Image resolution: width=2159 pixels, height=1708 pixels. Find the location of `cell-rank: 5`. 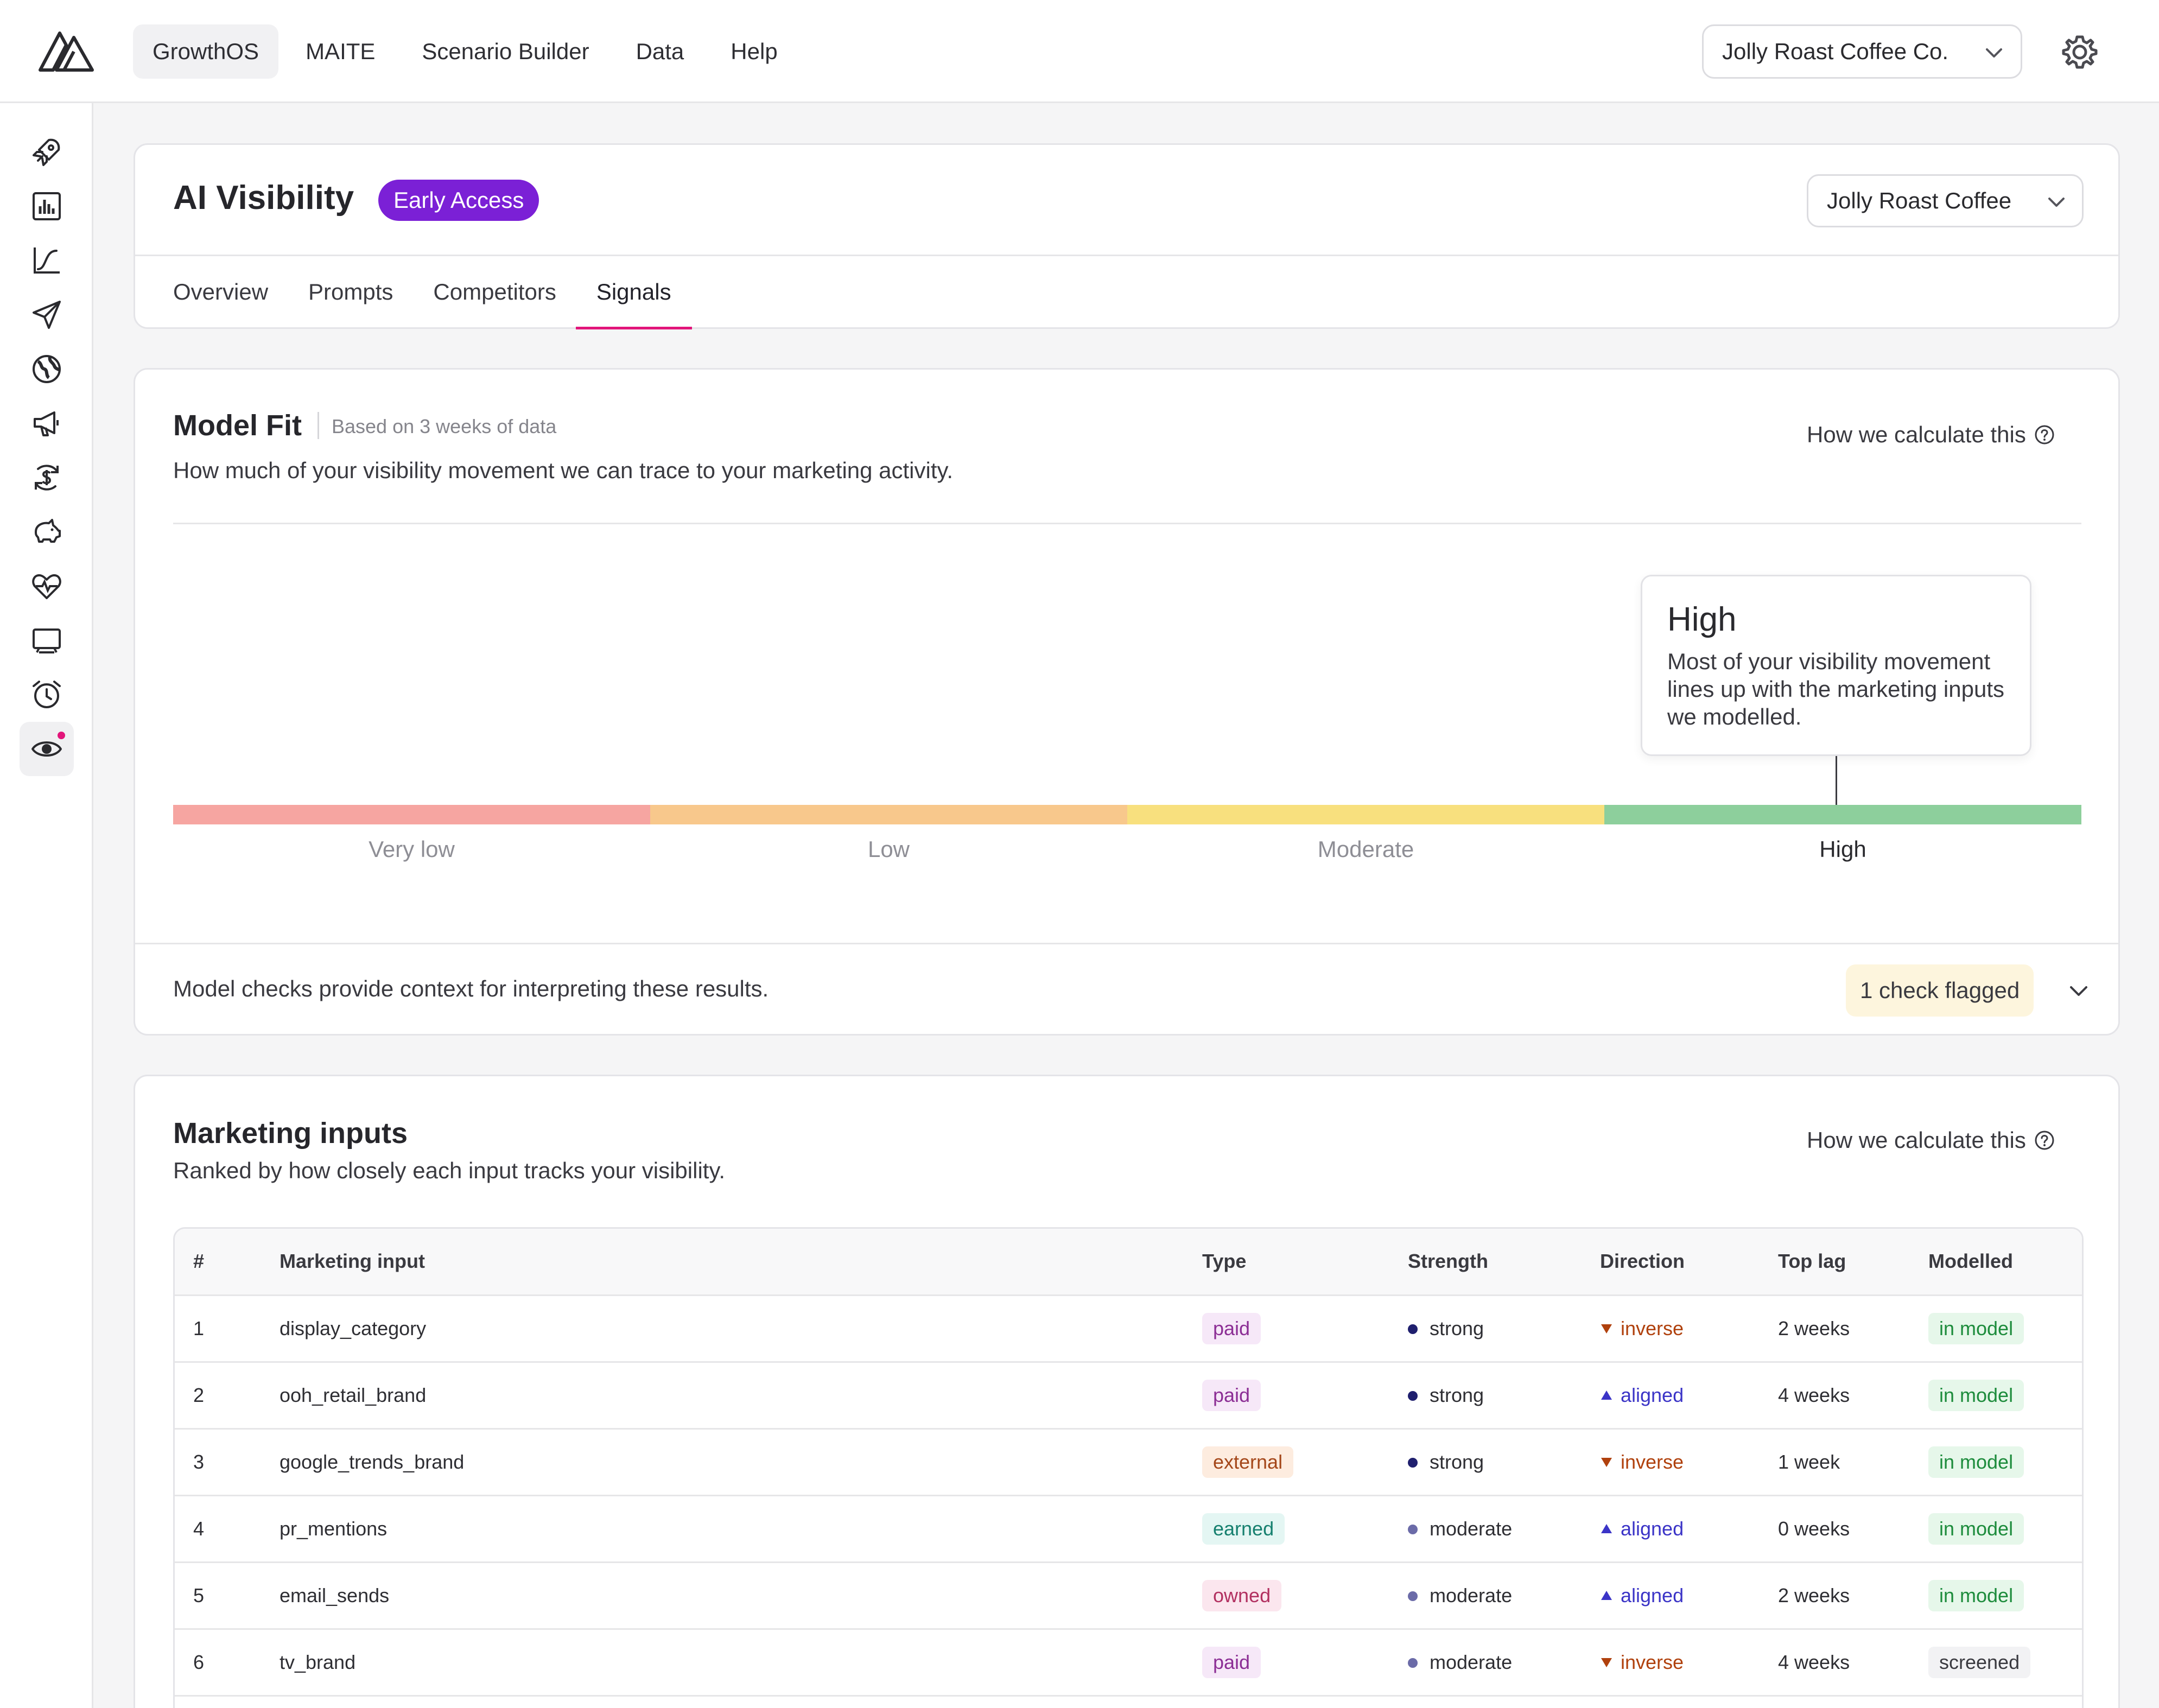

cell-rank: 5 is located at coordinates (227, 1596).